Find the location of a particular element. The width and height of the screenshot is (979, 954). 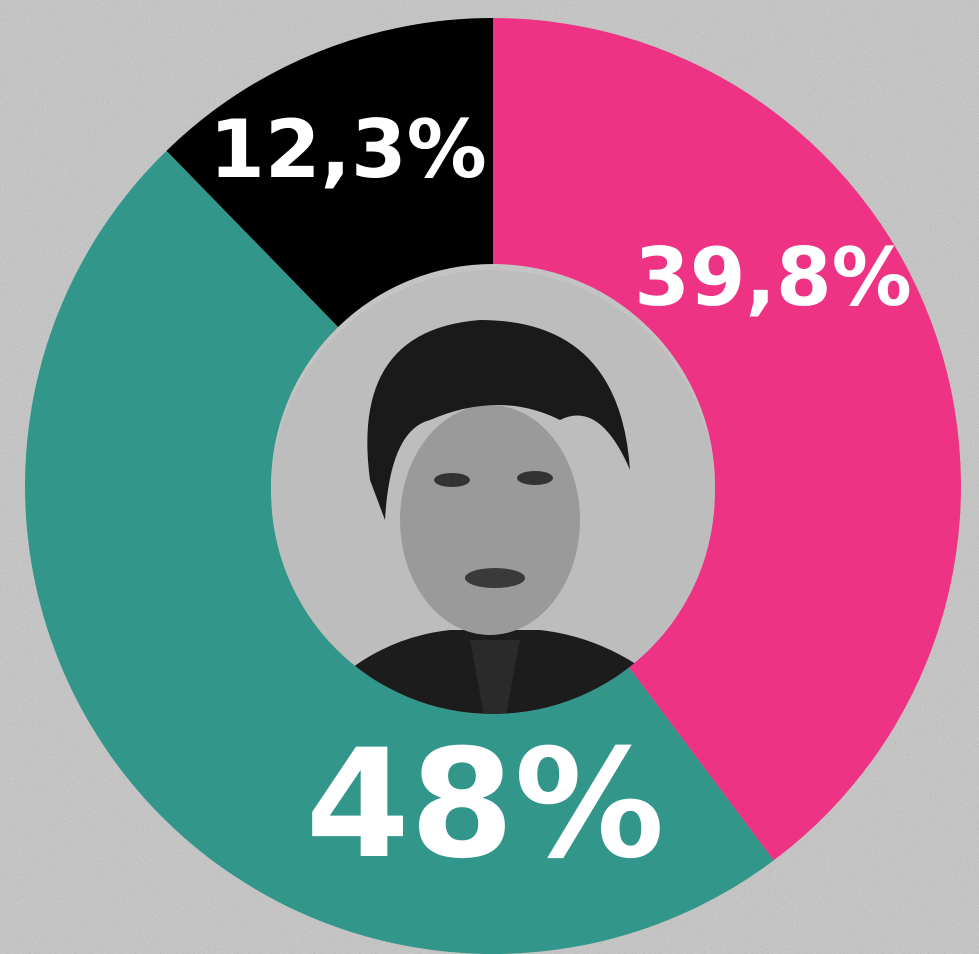

value-label: 48% is located at coordinates (484, 805).